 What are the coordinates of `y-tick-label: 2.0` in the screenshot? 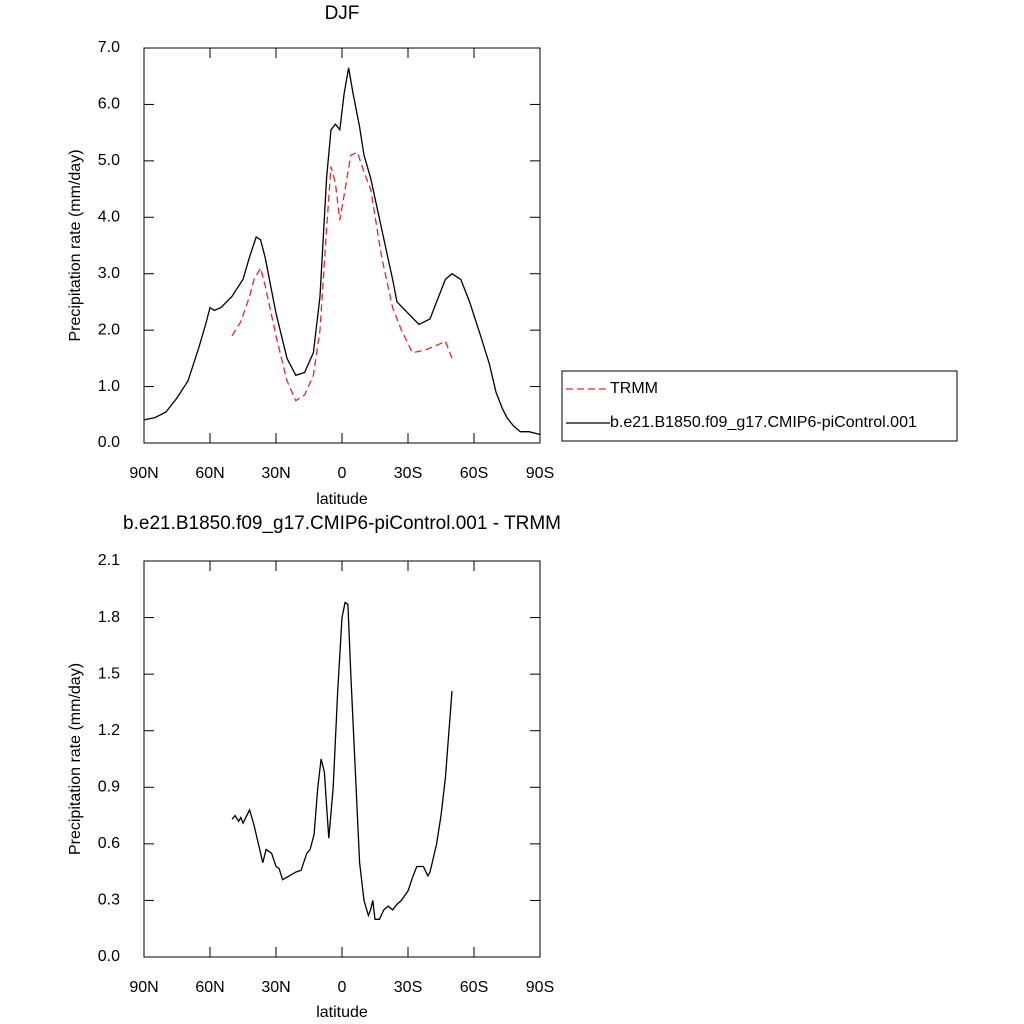 It's located at (109, 329).